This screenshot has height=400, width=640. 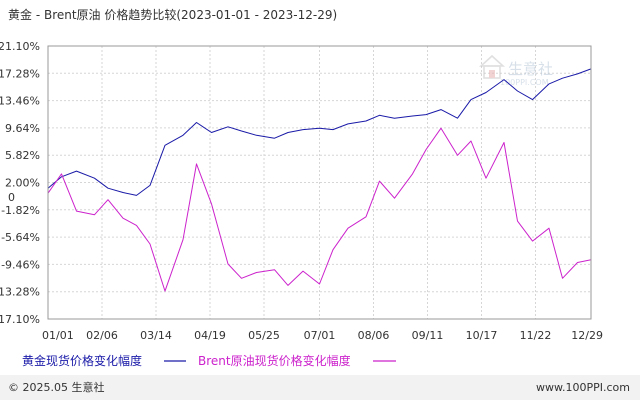 I want to click on y-tick-label: 2.00%, so click(x=22, y=183).